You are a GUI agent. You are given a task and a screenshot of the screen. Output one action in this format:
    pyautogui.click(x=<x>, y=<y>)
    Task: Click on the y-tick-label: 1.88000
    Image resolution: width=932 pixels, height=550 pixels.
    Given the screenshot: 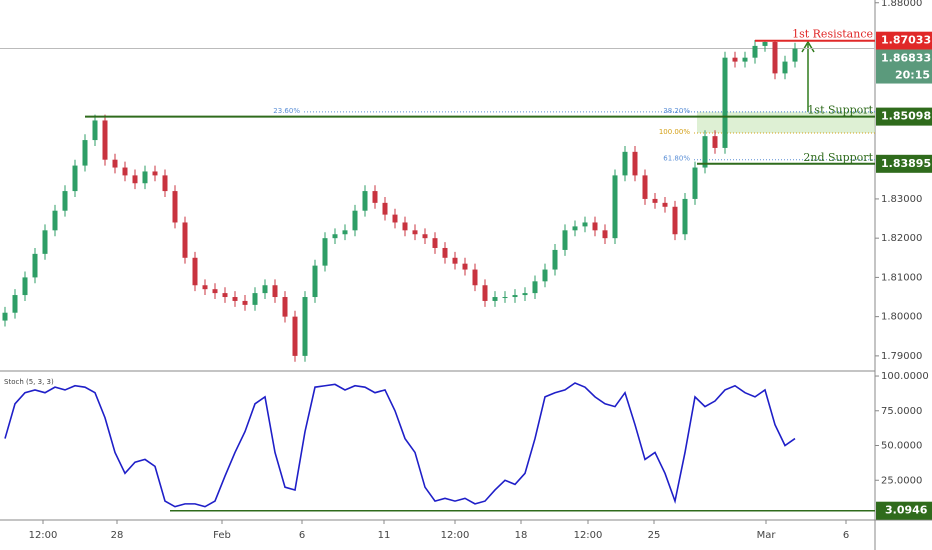 What is the action you would take?
    pyautogui.click(x=901, y=4)
    